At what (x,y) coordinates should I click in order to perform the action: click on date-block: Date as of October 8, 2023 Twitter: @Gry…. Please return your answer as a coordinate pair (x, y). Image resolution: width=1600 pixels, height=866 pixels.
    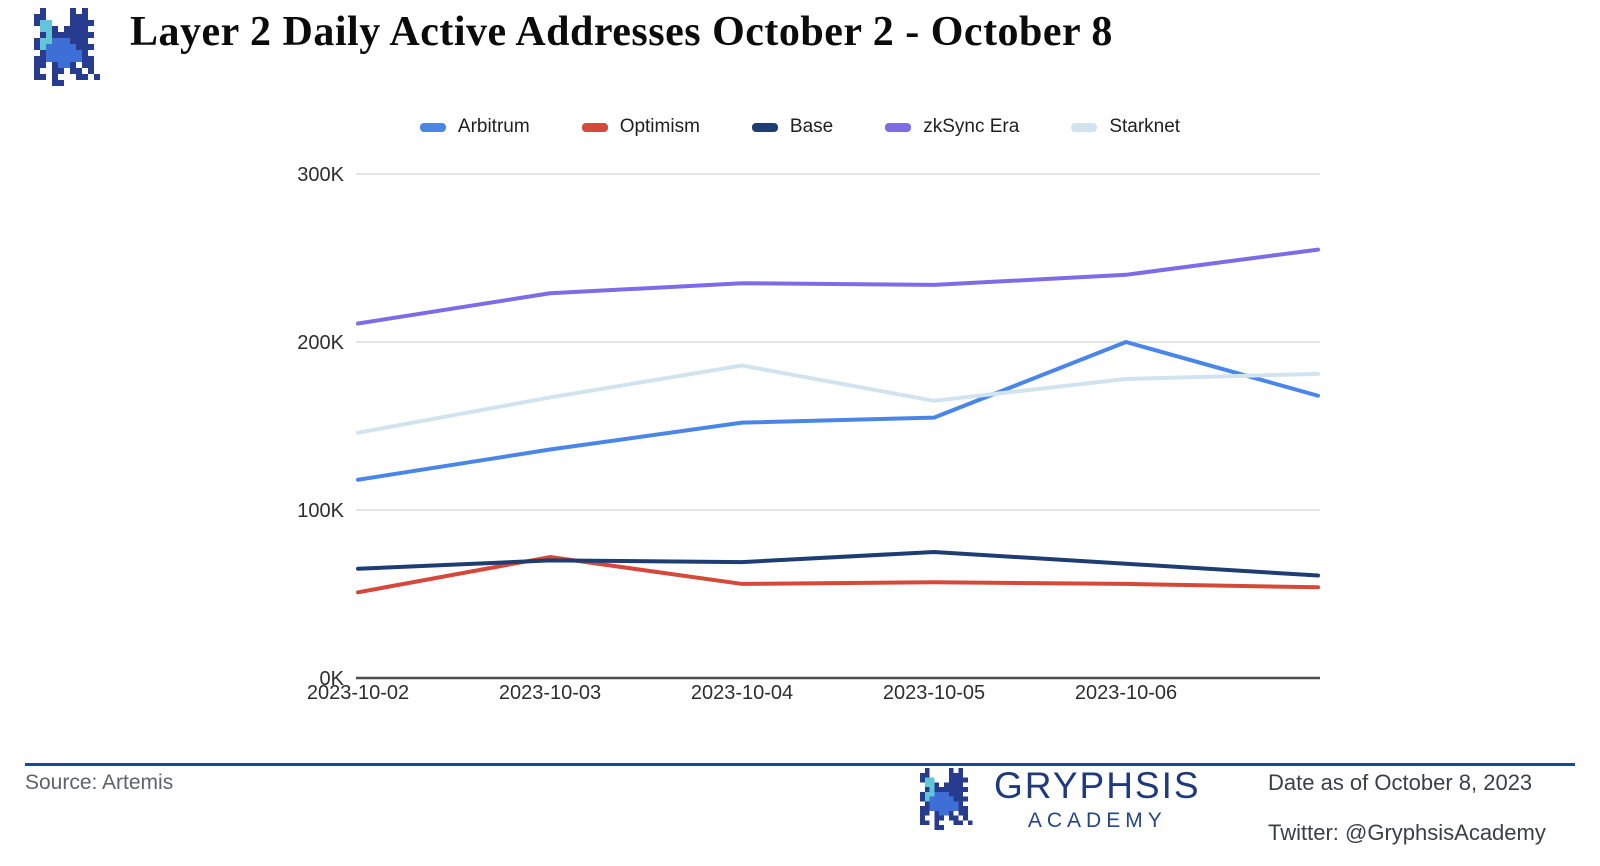
    Looking at the image, I should click on (1428, 808).